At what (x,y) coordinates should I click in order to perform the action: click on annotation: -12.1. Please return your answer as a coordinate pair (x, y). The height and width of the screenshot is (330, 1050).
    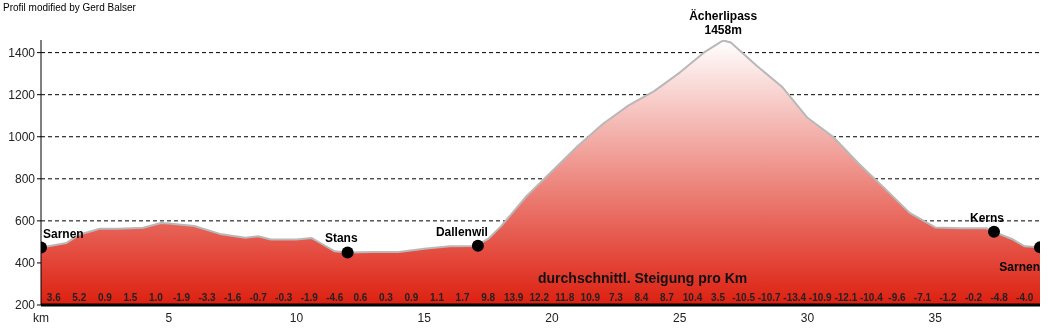
    Looking at the image, I should click on (846, 297).